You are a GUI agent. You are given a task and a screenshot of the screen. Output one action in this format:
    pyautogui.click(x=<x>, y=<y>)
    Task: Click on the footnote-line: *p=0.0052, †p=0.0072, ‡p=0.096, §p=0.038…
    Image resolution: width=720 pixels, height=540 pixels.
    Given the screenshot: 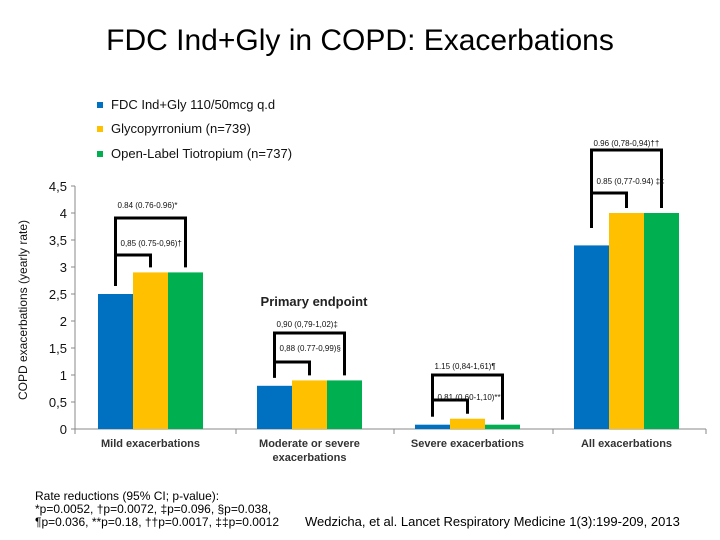 What is the action you would take?
    pyautogui.click(x=153, y=509)
    